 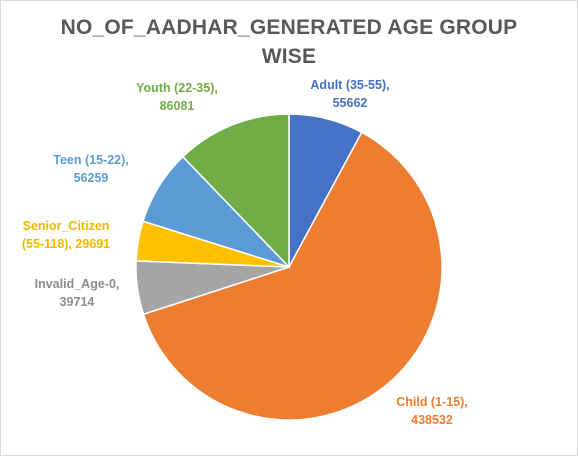 I want to click on data-label-adult-35-55: Adult (35-55), 55662, so click(x=349, y=94).